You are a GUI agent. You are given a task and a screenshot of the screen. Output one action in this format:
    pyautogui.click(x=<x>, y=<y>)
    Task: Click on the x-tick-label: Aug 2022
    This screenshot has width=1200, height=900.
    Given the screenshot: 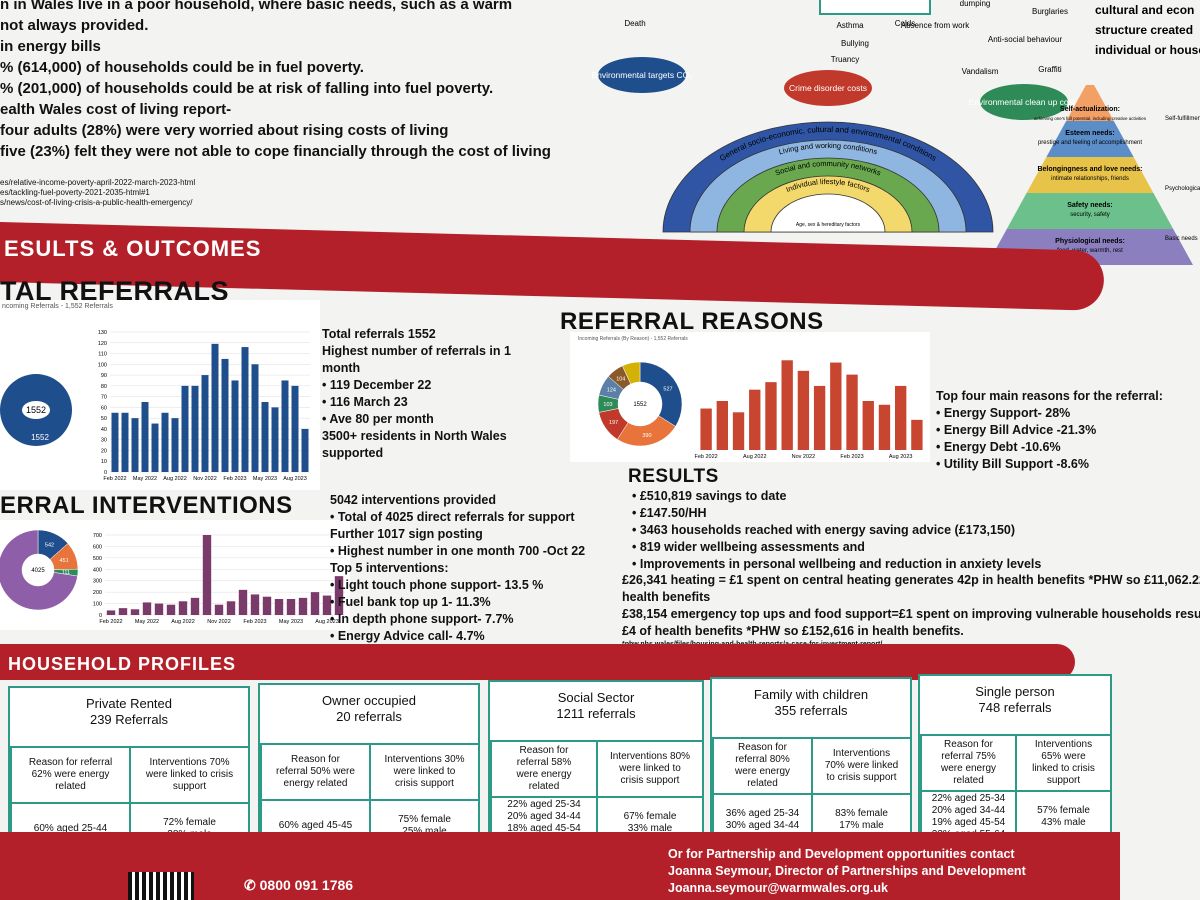 What is the action you would take?
    pyautogui.click(x=755, y=457)
    